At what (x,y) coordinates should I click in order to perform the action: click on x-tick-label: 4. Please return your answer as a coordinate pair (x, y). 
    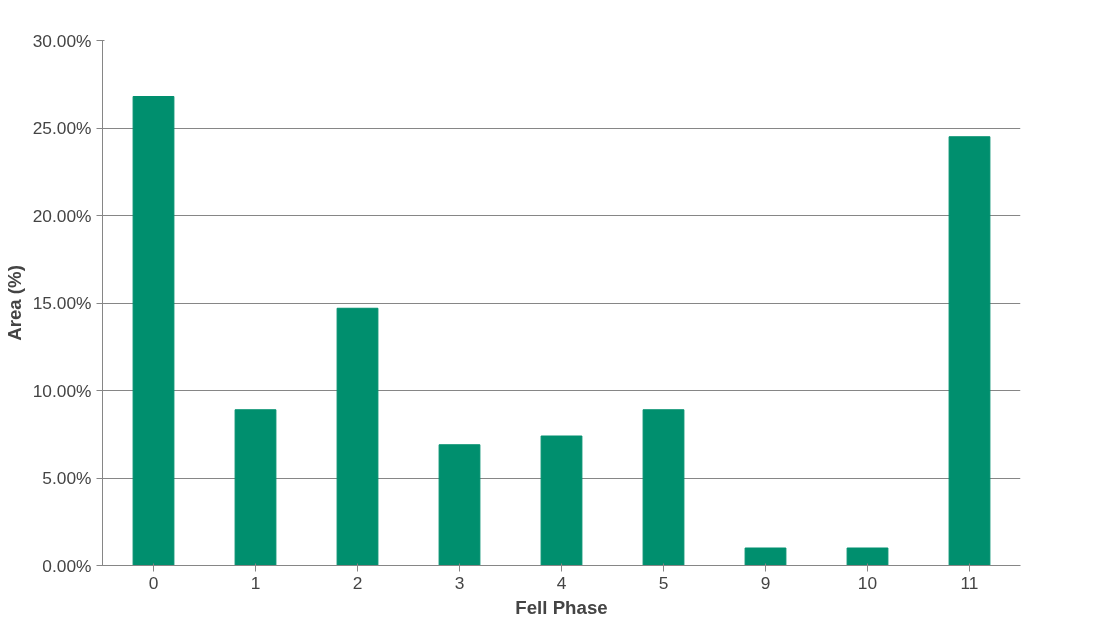
    Looking at the image, I should click on (561, 582).